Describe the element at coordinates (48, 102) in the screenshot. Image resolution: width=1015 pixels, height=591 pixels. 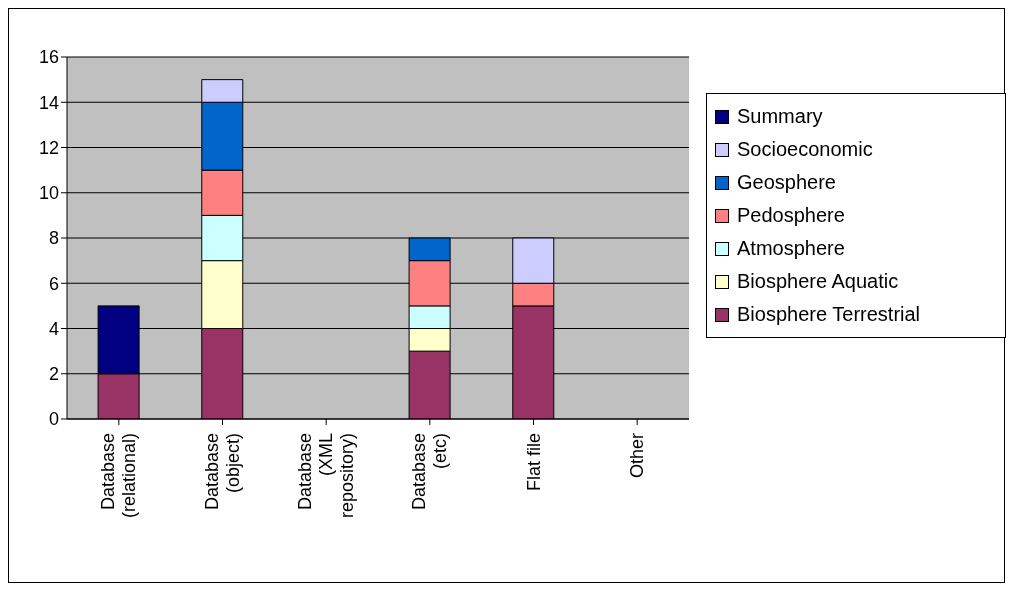
I see `y-tick-label: 14` at that location.